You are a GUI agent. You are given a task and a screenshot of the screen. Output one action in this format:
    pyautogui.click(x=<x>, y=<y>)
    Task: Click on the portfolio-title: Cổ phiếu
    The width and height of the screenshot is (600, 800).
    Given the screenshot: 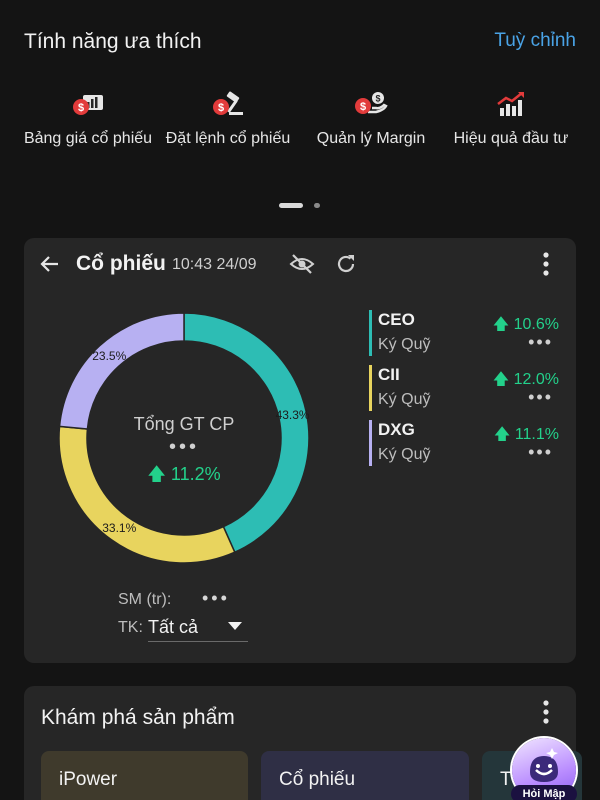 What is the action you would take?
    pyautogui.click(x=121, y=263)
    